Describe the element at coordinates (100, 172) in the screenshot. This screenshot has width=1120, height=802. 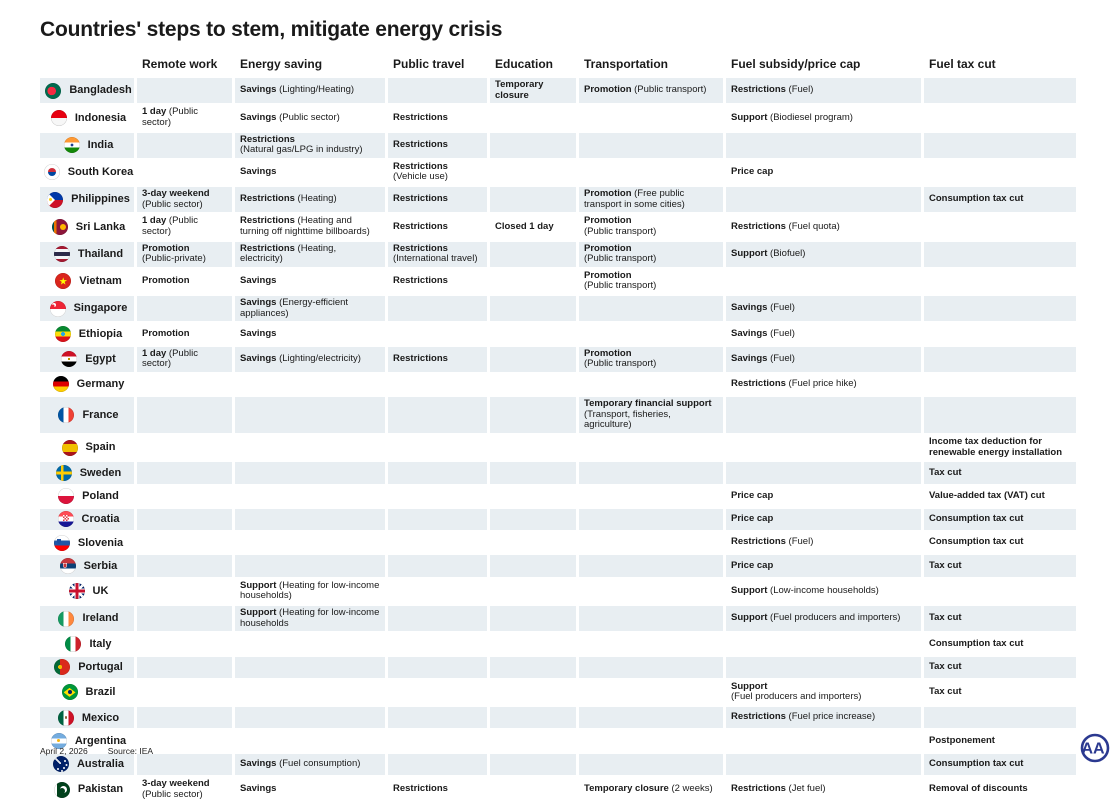
I see `country-name: South Korea` at that location.